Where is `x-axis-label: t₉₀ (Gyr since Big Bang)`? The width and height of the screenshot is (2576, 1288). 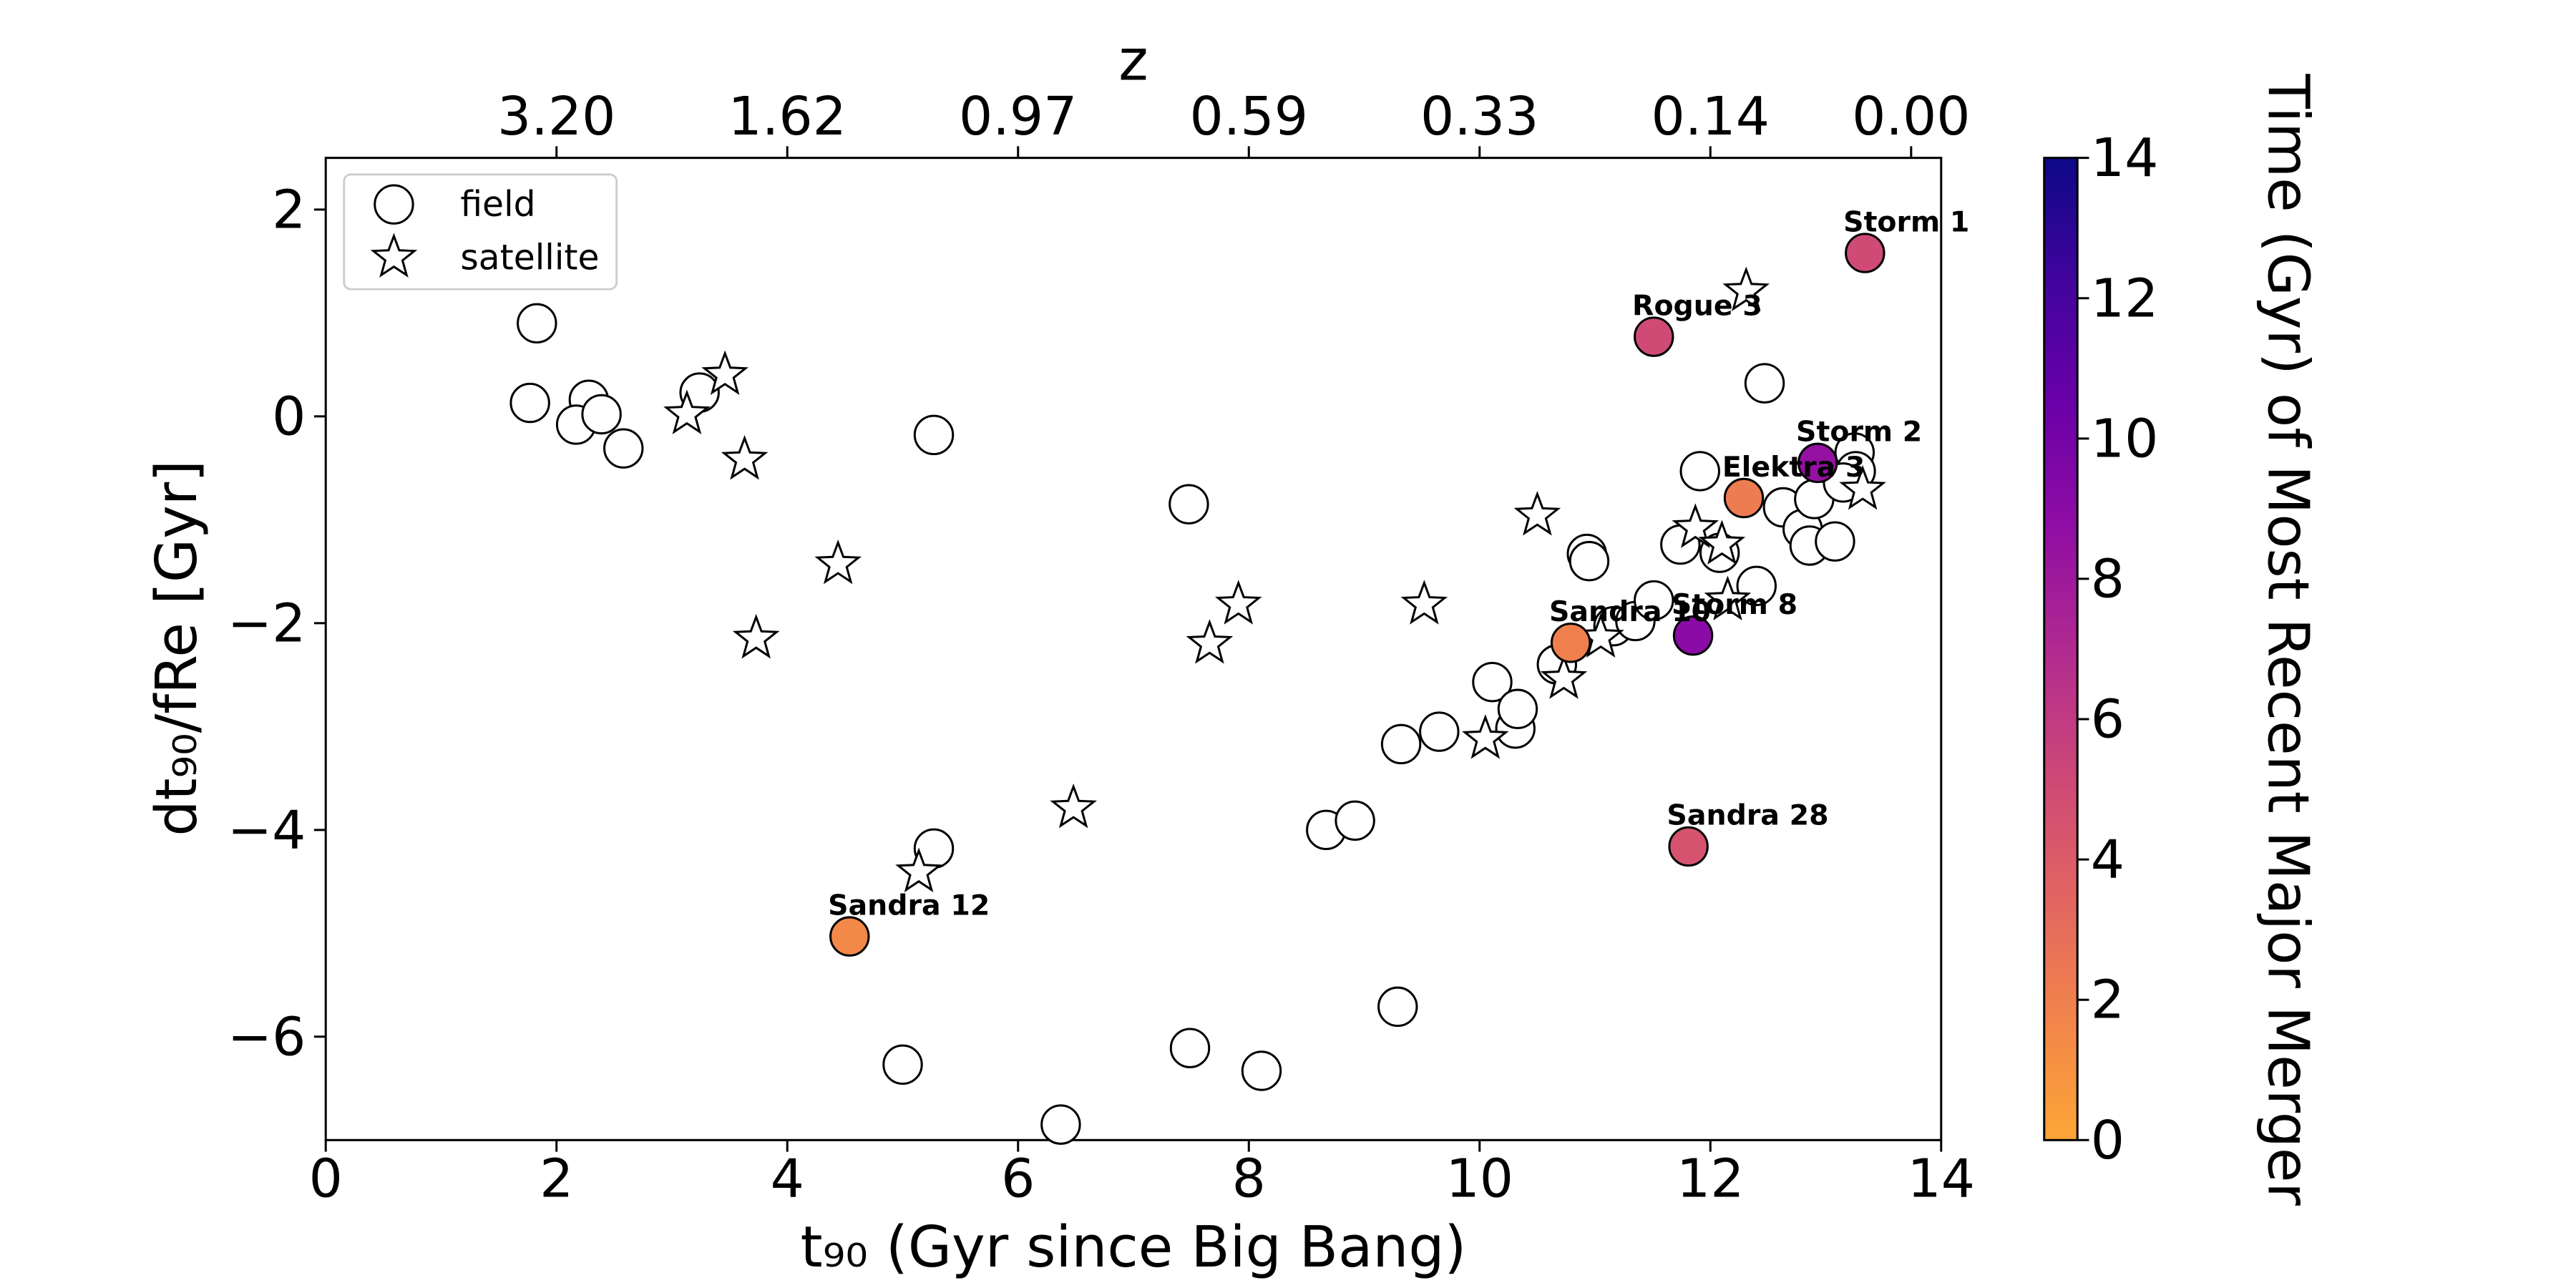 x-axis-label: t₉₀ (Gyr since Big Bang) is located at coordinates (1134, 1247).